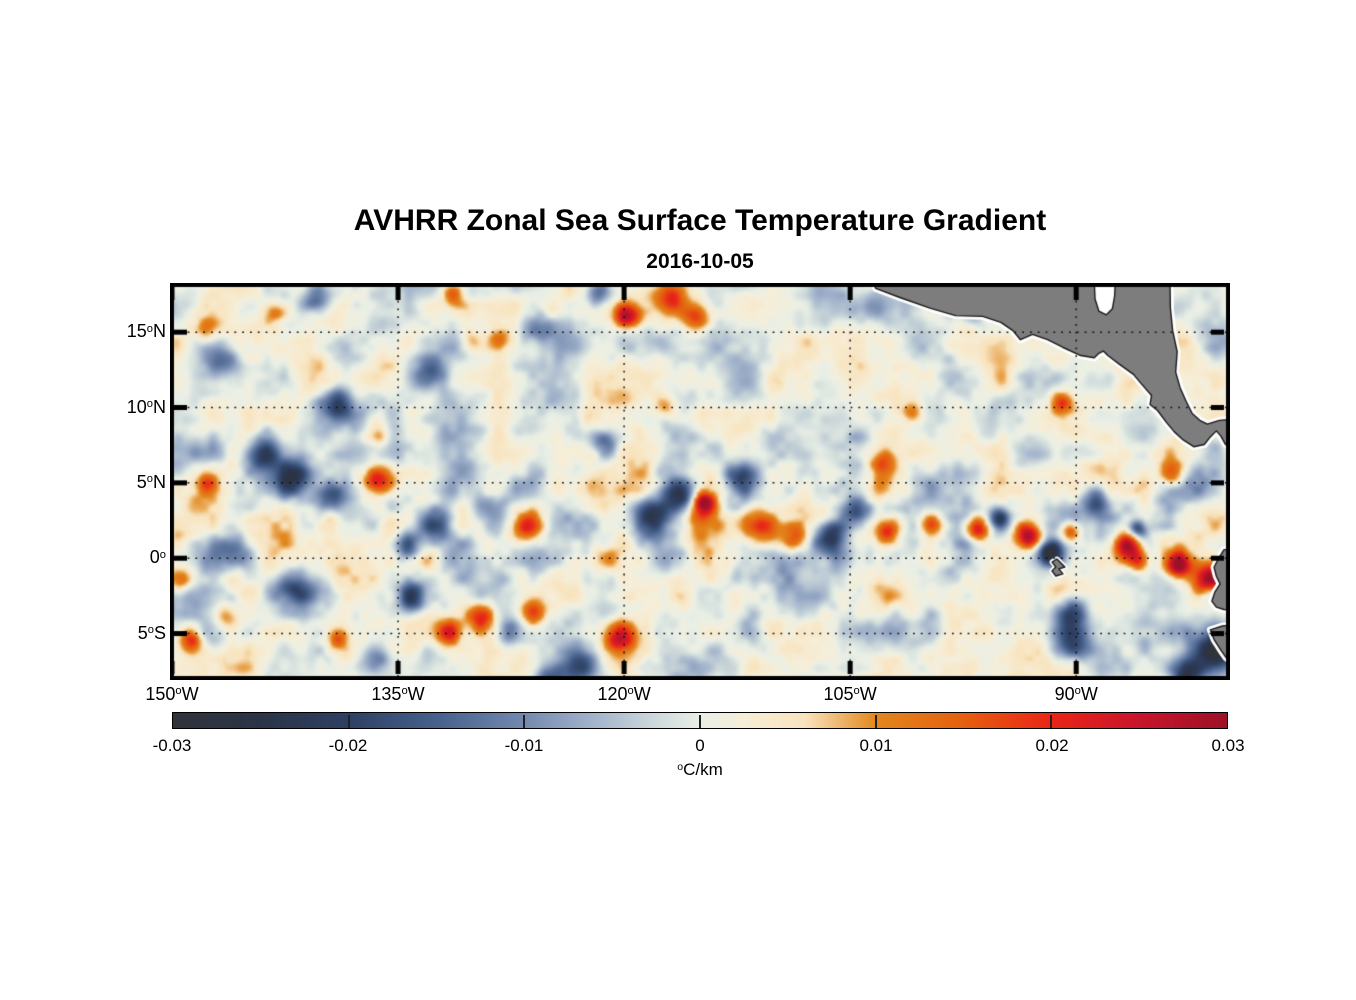  I want to click on colorbar-tick-label: -0.02, so click(348, 745).